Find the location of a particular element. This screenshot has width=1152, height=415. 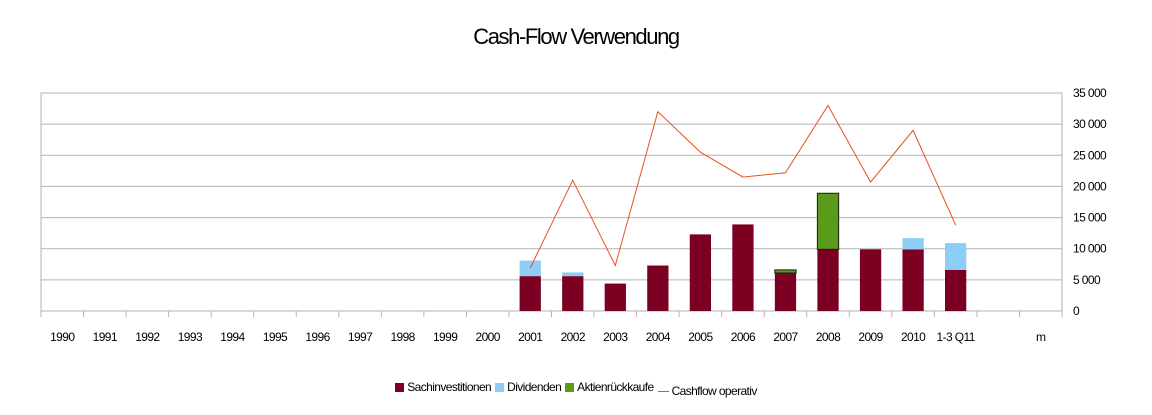

x-tick-label: 2005 is located at coordinates (700, 337).